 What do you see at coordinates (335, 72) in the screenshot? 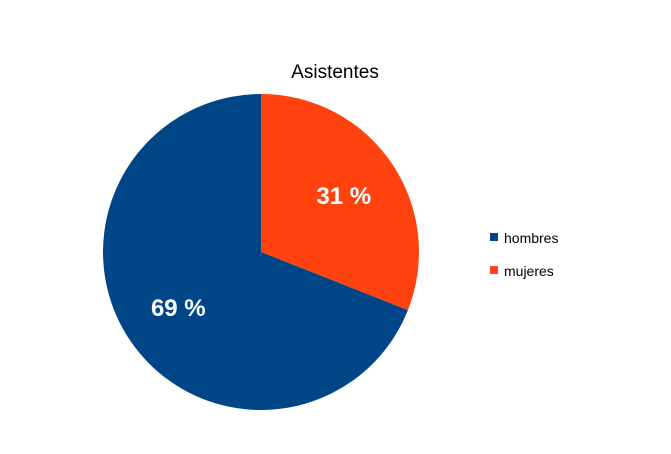
I see `chart-title: Asistentes` at bounding box center [335, 72].